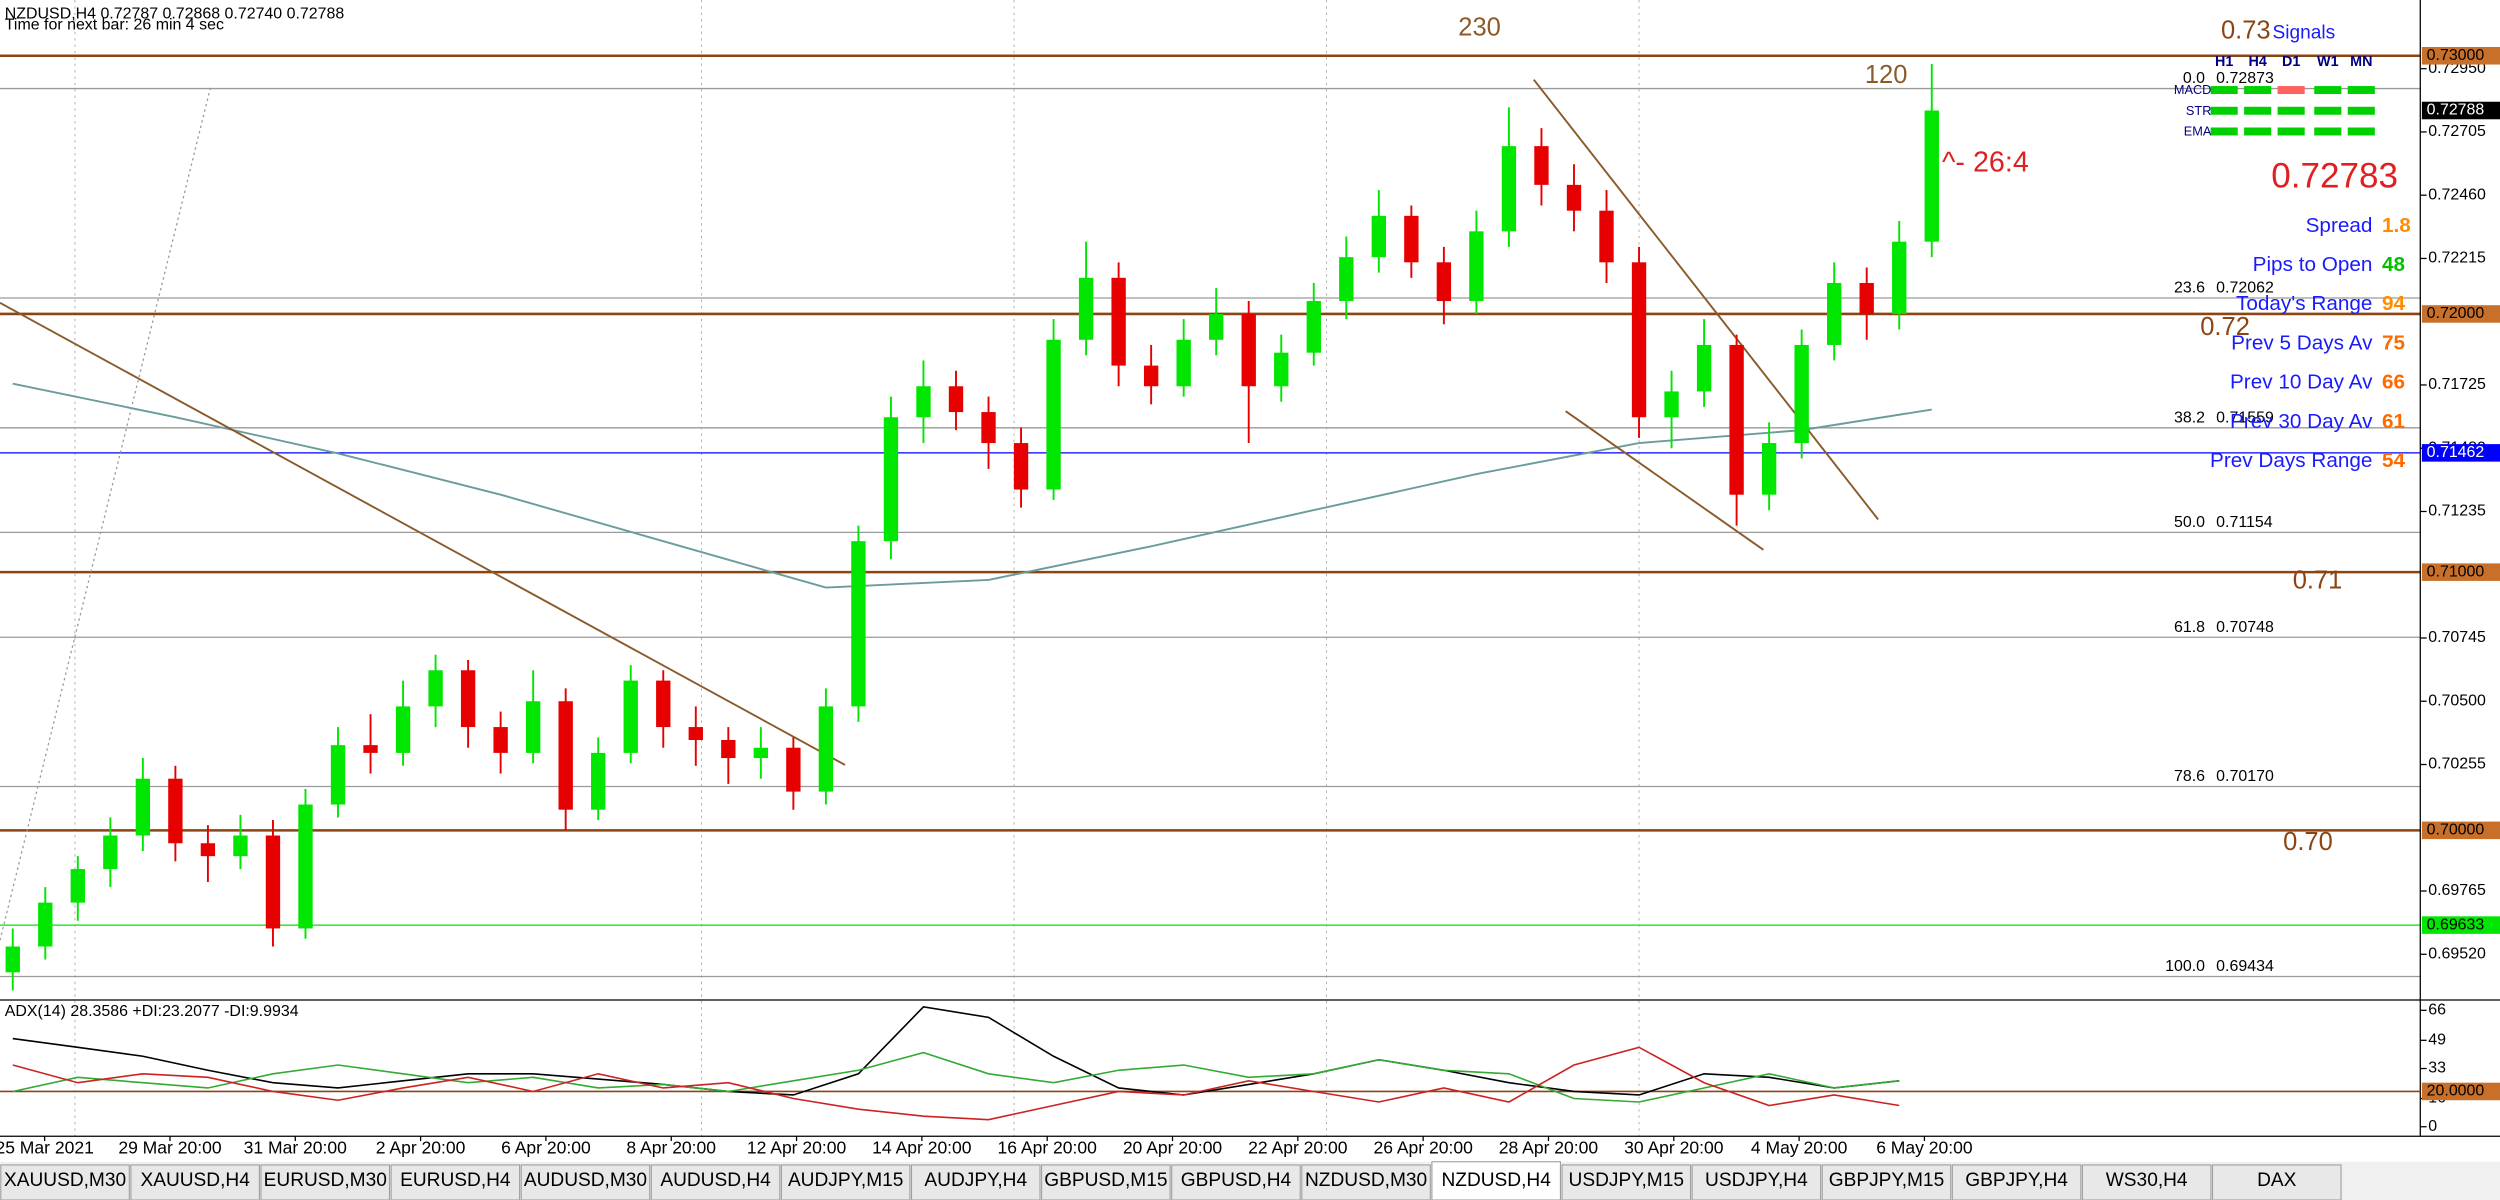 This screenshot has width=2500, height=1200. I want to click on tab-label: AUDUSD,M30, so click(585, 1180).